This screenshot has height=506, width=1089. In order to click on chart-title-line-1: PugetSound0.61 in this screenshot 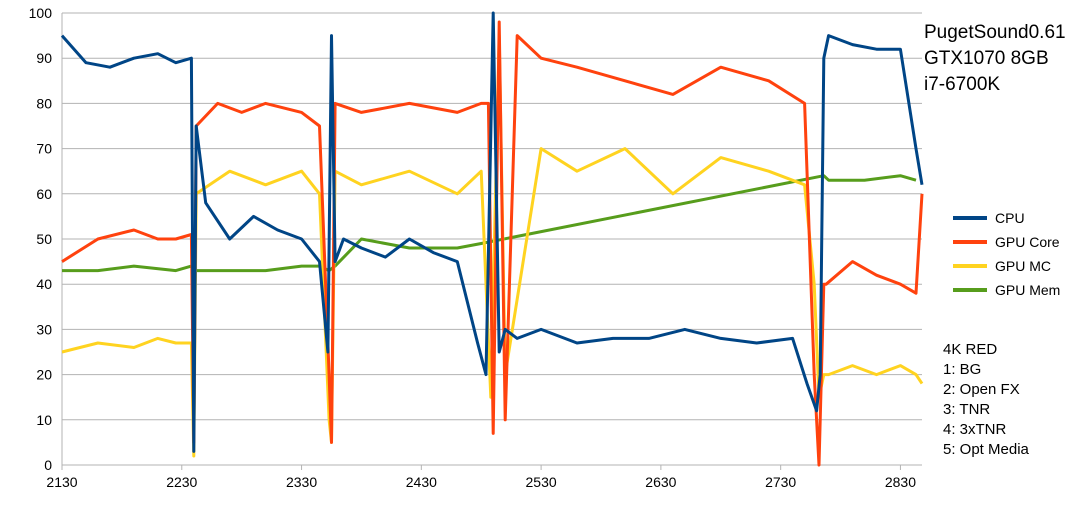, I will do `click(995, 32)`.